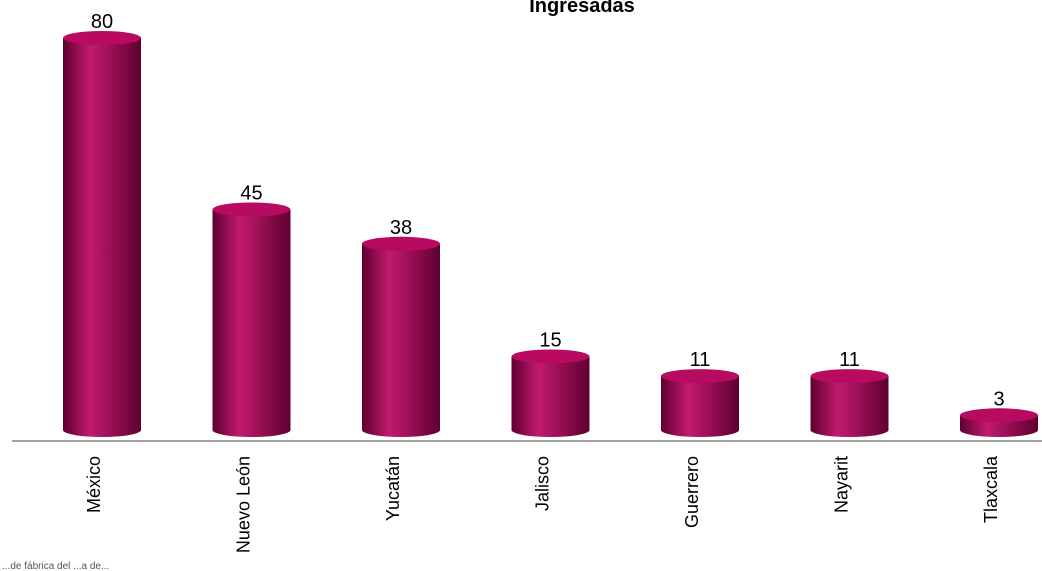 Image resolution: width=1042 pixels, height=571 pixels. What do you see at coordinates (991, 489) in the screenshot?
I see `x-tick-label-6: Tlaxcala` at bounding box center [991, 489].